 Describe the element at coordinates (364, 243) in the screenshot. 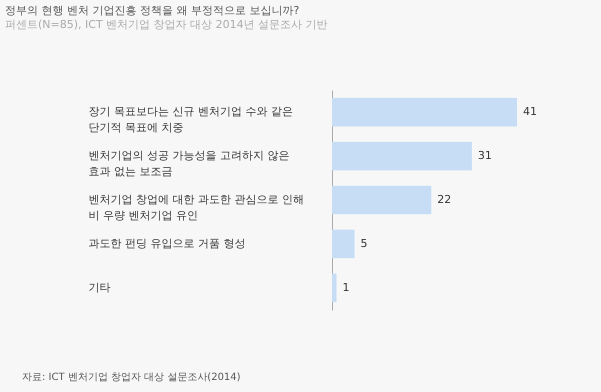

I see `data-label: 5` at that location.